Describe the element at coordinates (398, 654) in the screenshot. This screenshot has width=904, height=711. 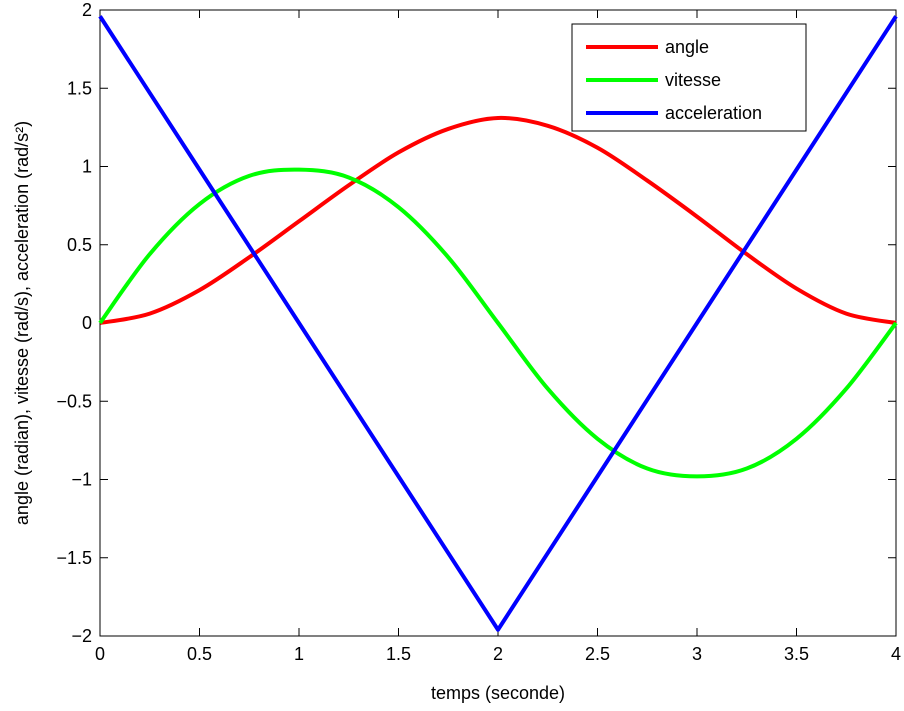
I see `x-tick-label: 1.5` at that location.